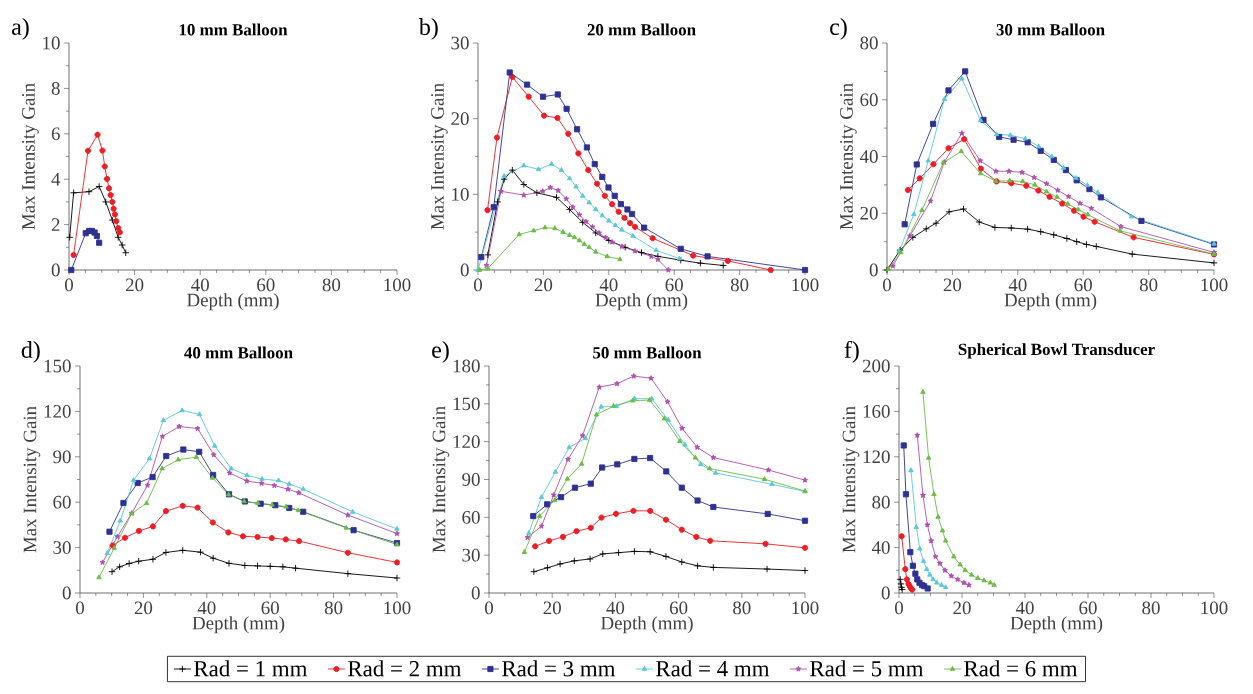 The width and height of the screenshot is (1253, 694). I want to click on y-tick-label: 180, so click(466, 366).